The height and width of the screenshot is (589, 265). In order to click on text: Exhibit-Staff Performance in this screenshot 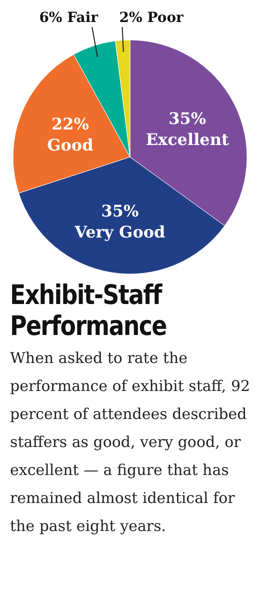, I will do `click(89, 311)`.